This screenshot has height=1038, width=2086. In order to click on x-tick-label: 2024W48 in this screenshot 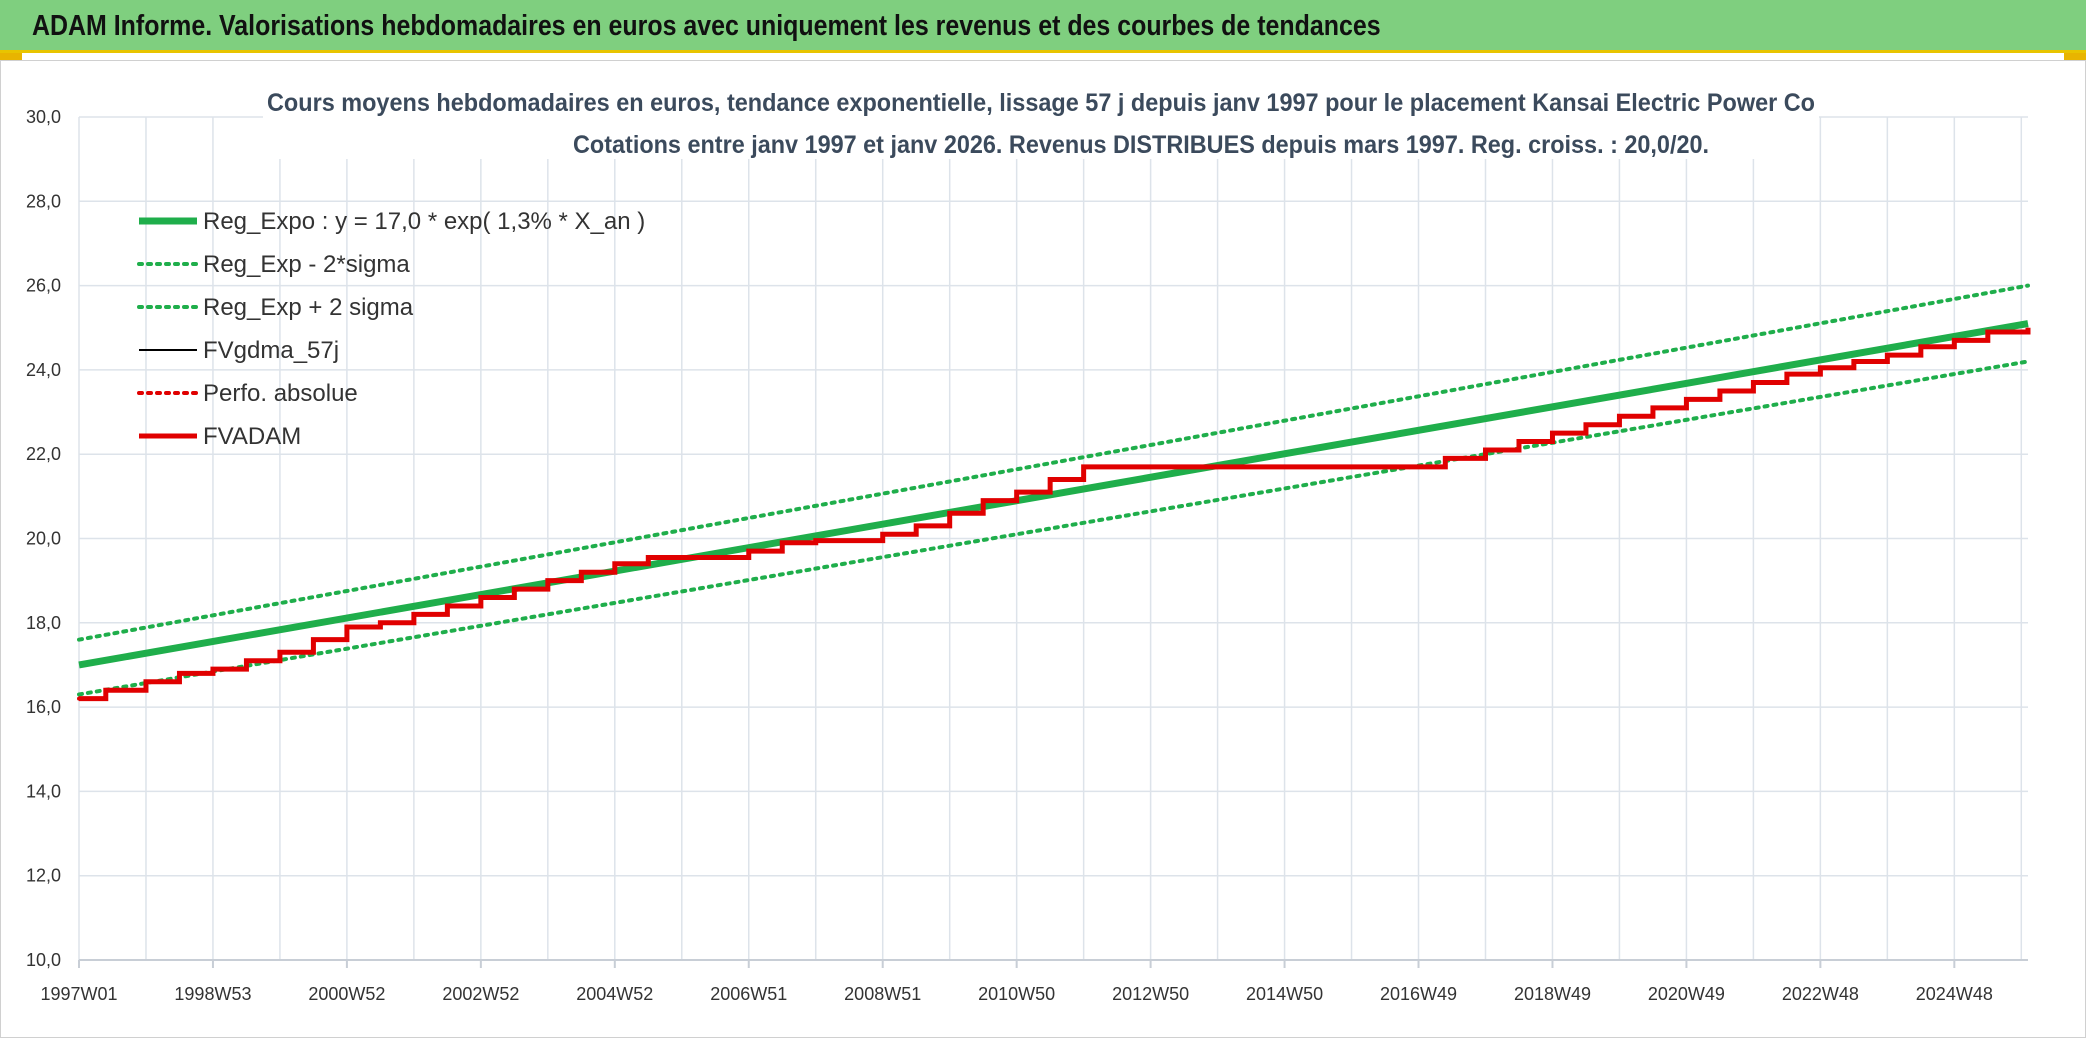, I will do `click(1954, 994)`.